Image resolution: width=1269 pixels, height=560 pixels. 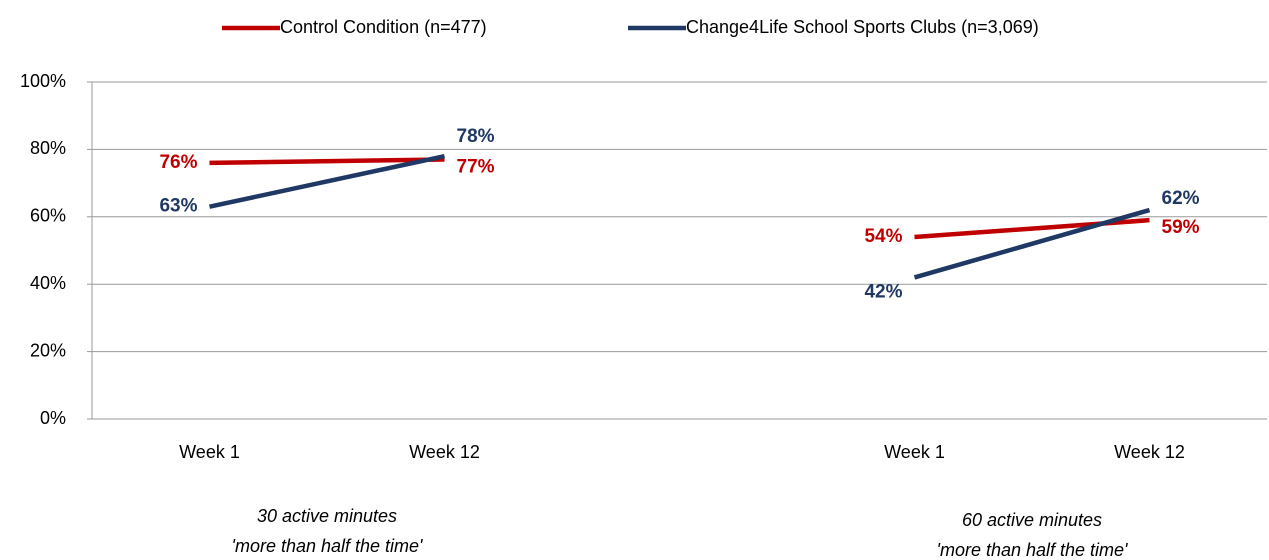 I want to click on data-label: 42%, so click(x=883, y=291).